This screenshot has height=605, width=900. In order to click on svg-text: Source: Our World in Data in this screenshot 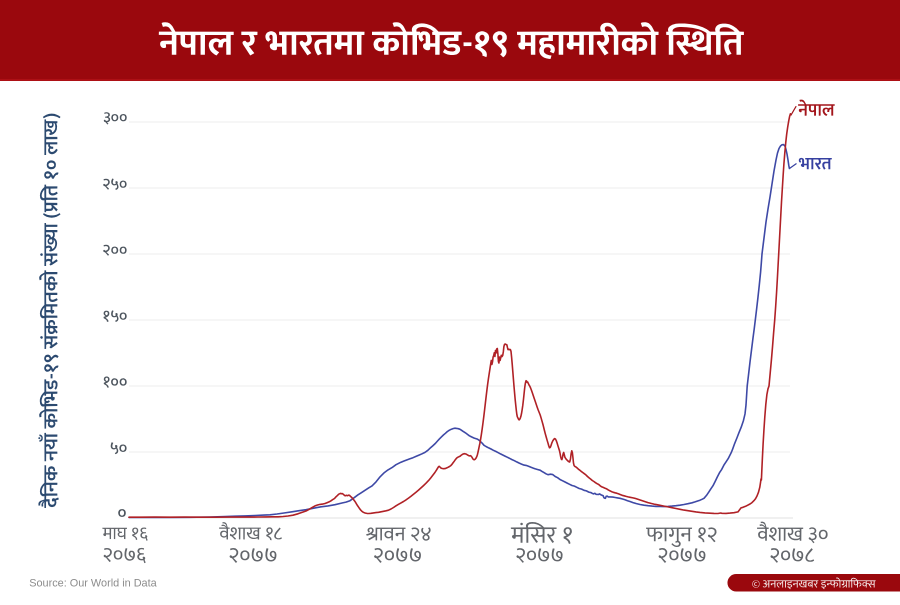, I will do `click(93, 584)`.